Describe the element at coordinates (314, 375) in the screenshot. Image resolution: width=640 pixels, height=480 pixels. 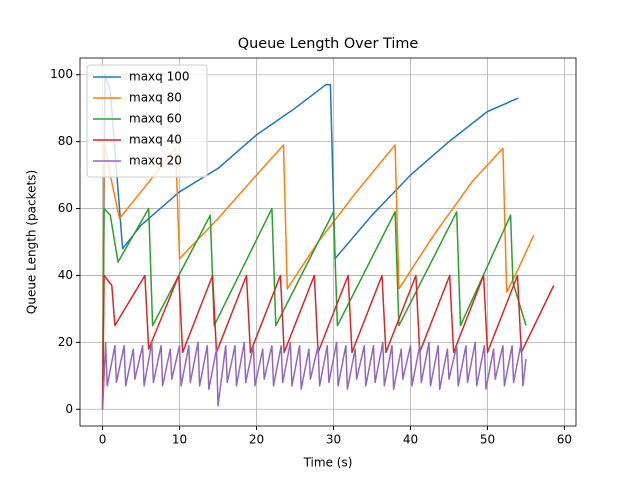
I see `series-line` at that location.